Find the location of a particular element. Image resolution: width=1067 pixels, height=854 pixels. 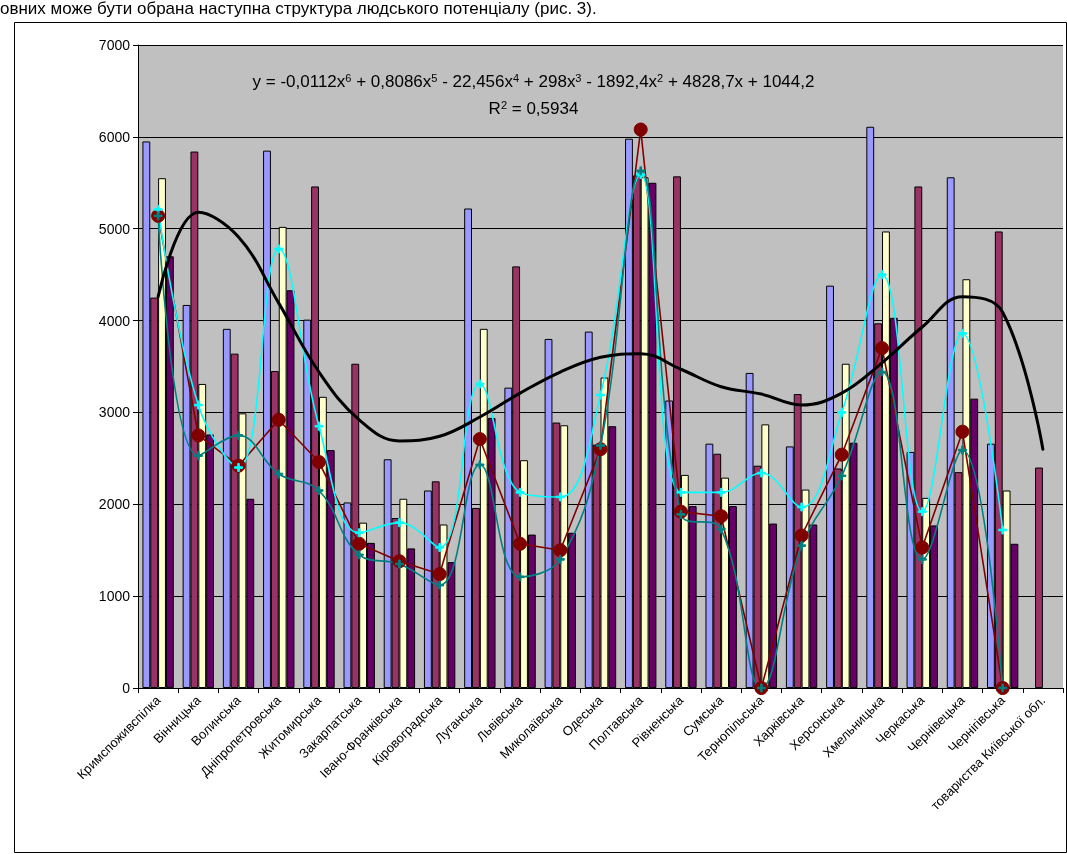

text: овних може бути обрана наступна структура людського потенціалу (рис. 3). is located at coordinates (298, 9).